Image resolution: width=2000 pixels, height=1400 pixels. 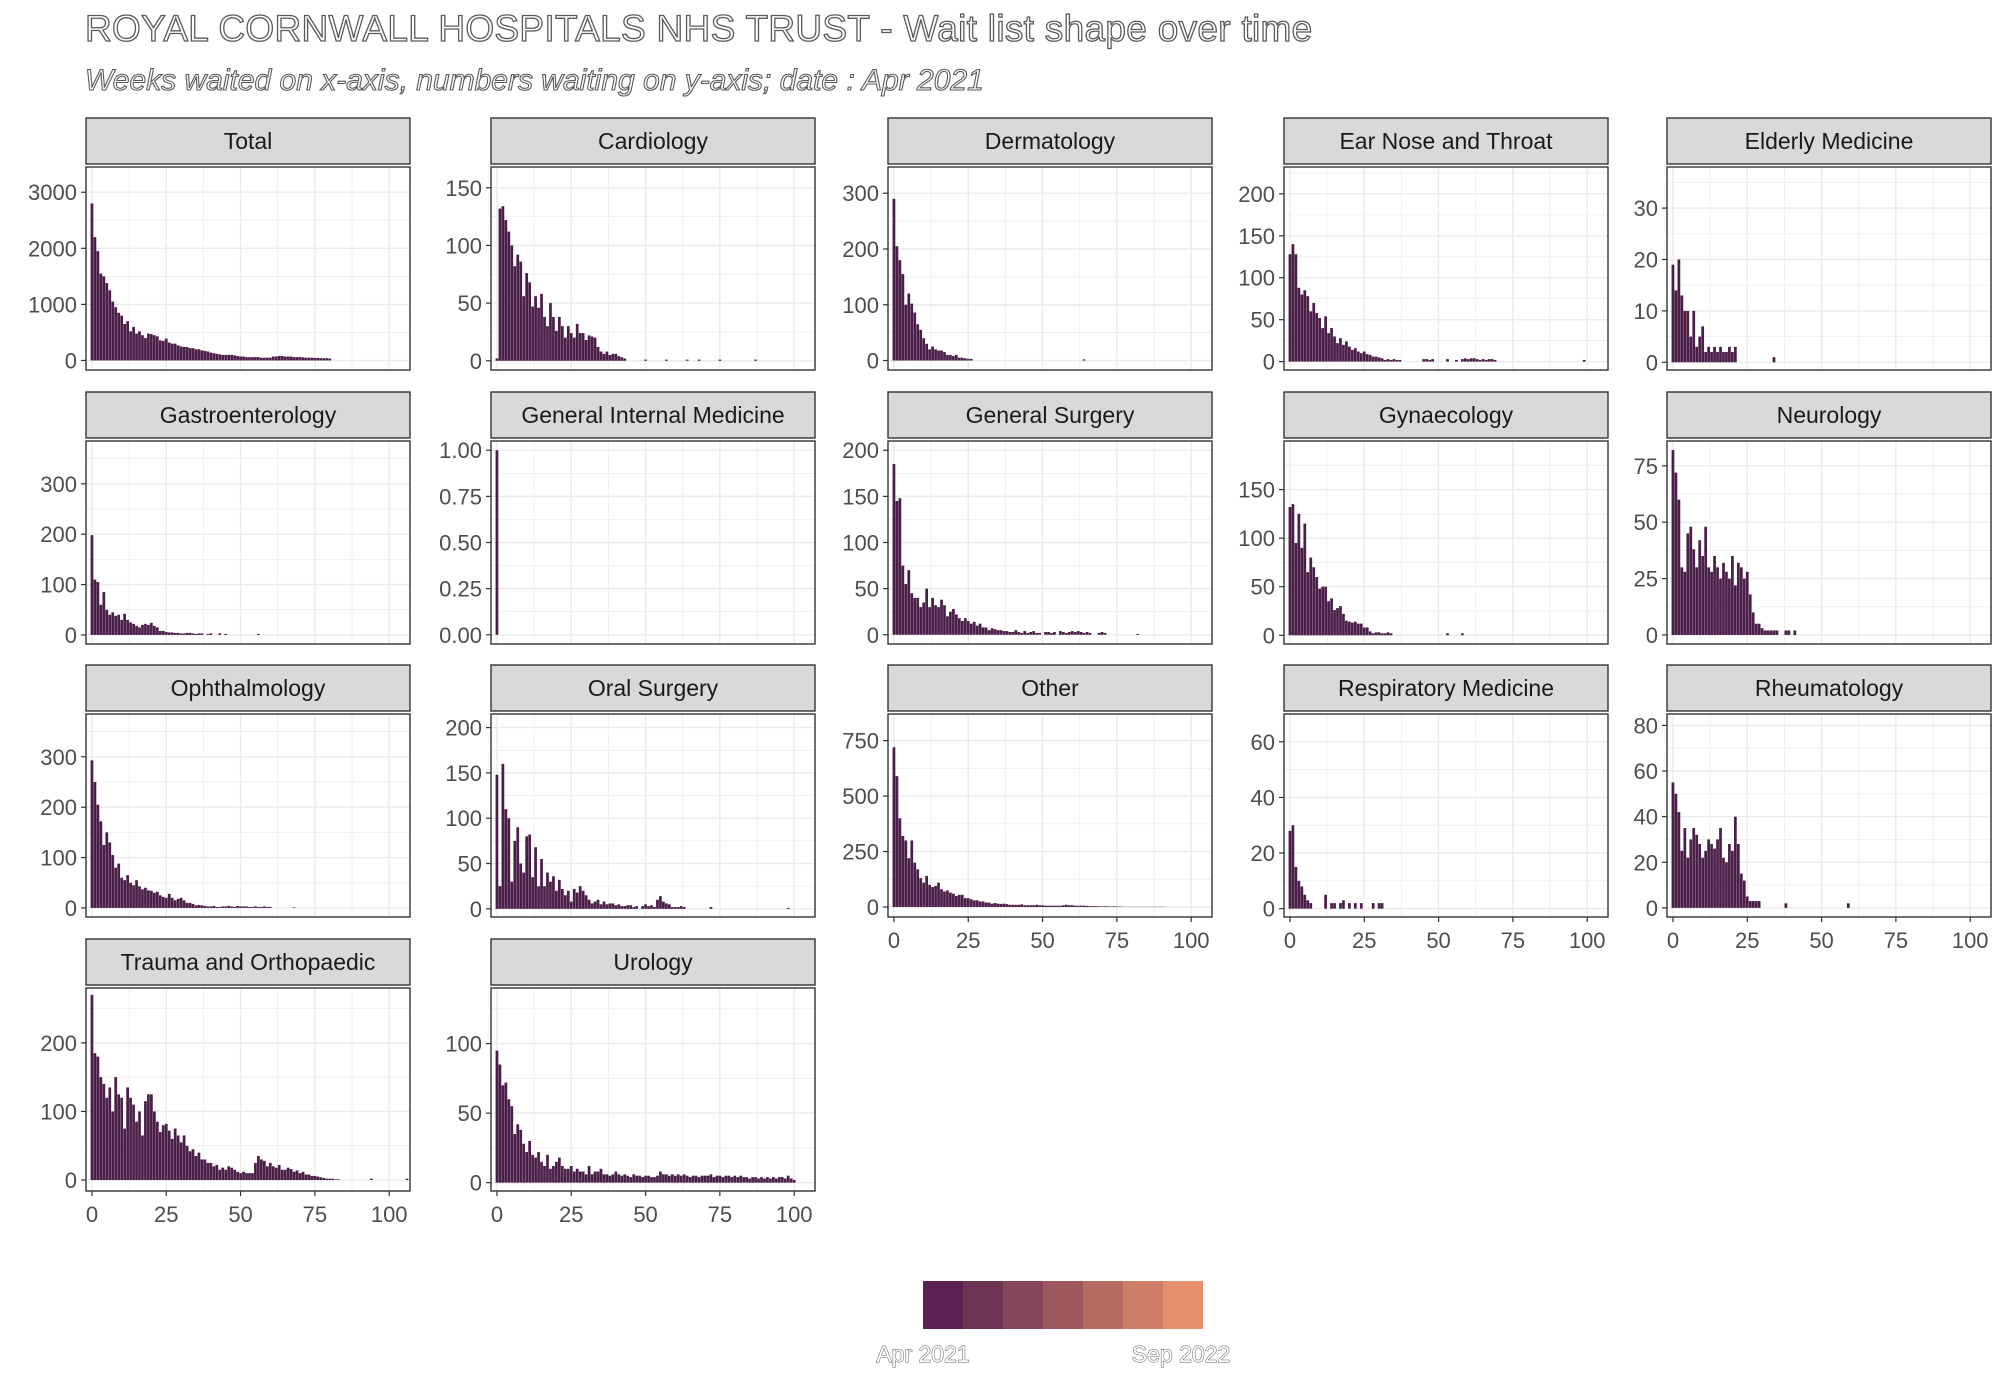 What do you see at coordinates (463, 1044) in the screenshot?
I see `y-tick-label: 100` at bounding box center [463, 1044].